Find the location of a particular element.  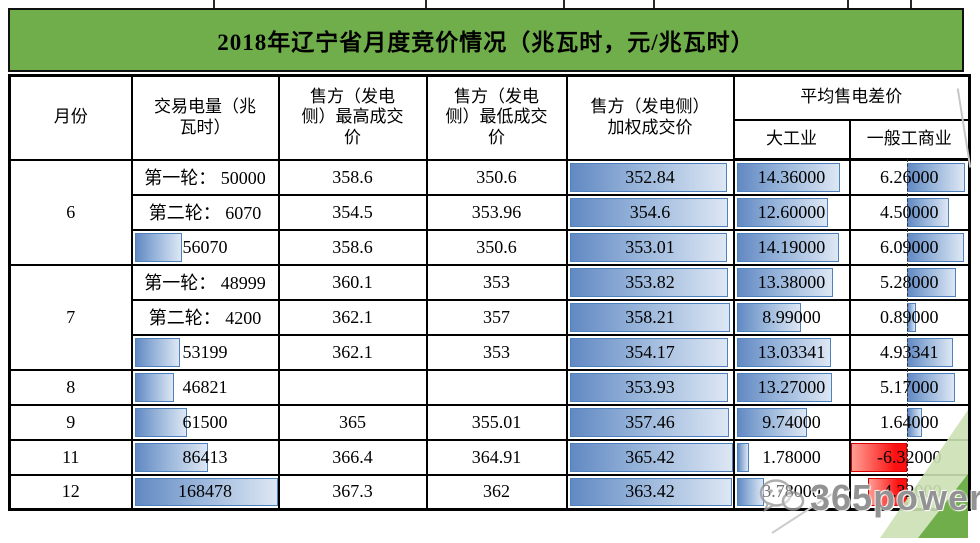

industry-diff-cell: 14.36000 is located at coordinates (791, 176).